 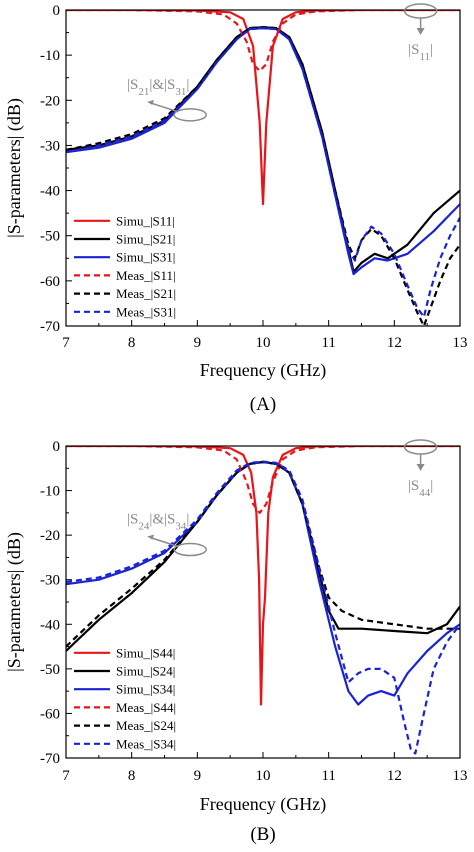 I want to click on series-line-meas-s11, so click(x=263, y=41).